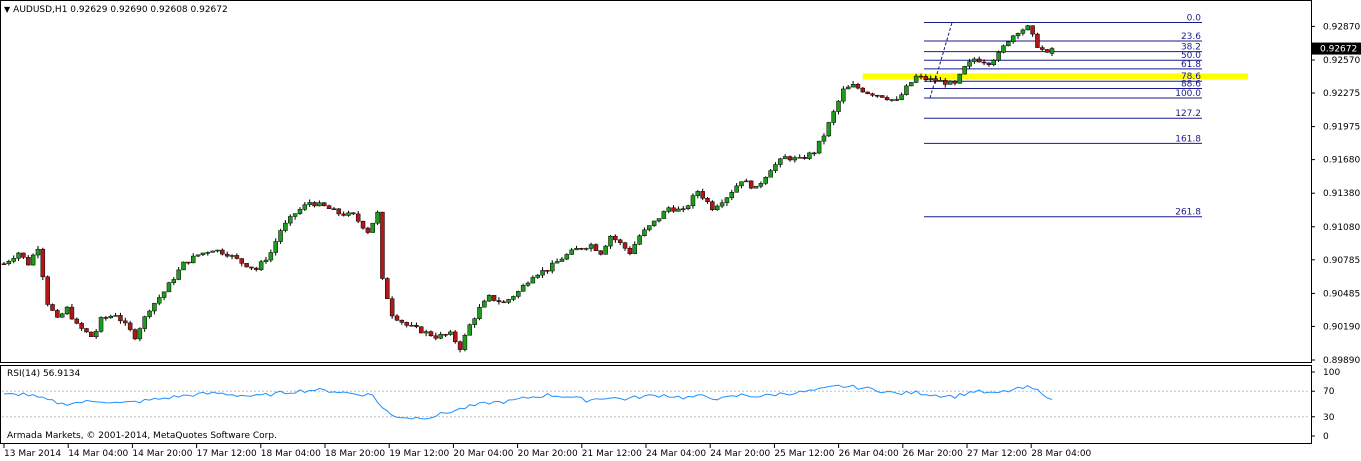  I want to click on price-tick-label: 0.90190, so click(1341, 327).